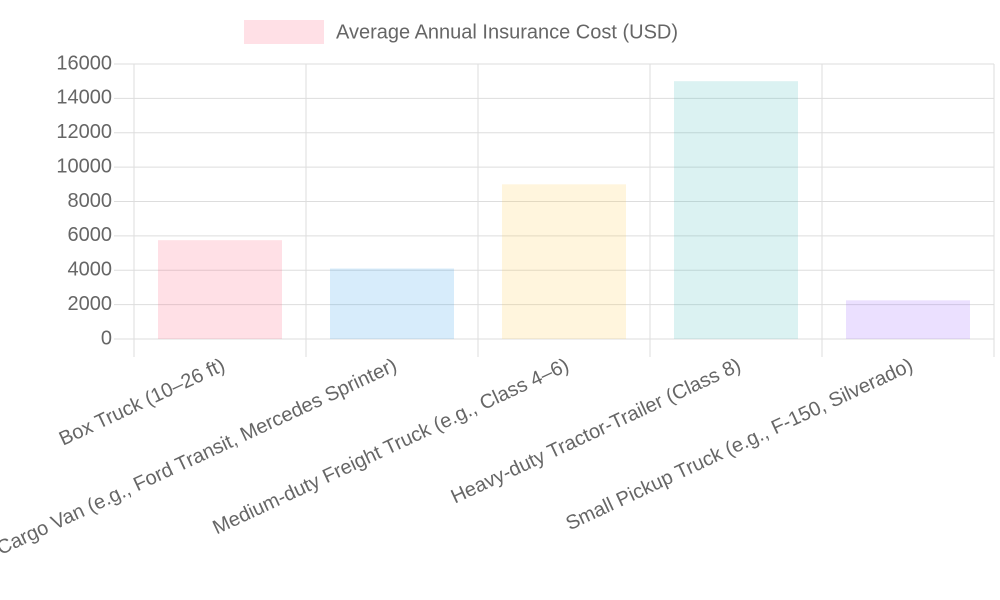 The image size is (1000, 600). What do you see at coordinates (84, 166) in the screenshot?
I see `y-tick-label: 10000` at bounding box center [84, 166].